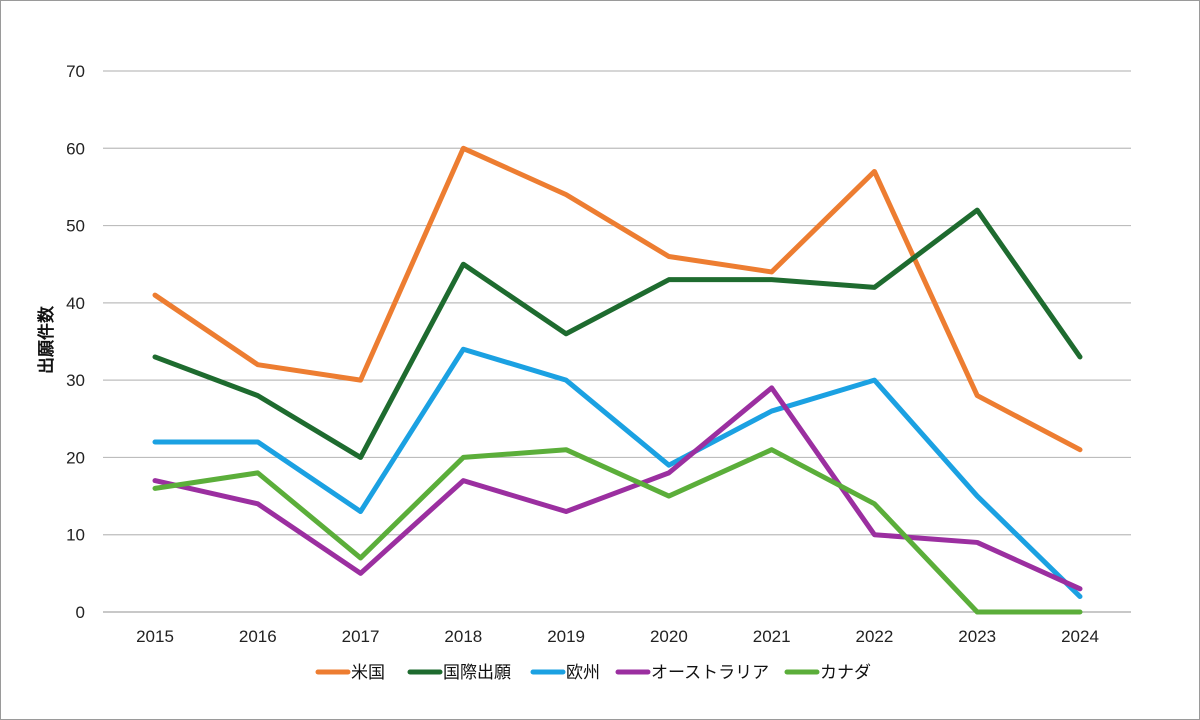  What do you see at coordinates (566, 636) in the screenshot?
I see `x-tick-label: 2019` at bounding box center [566, 636].